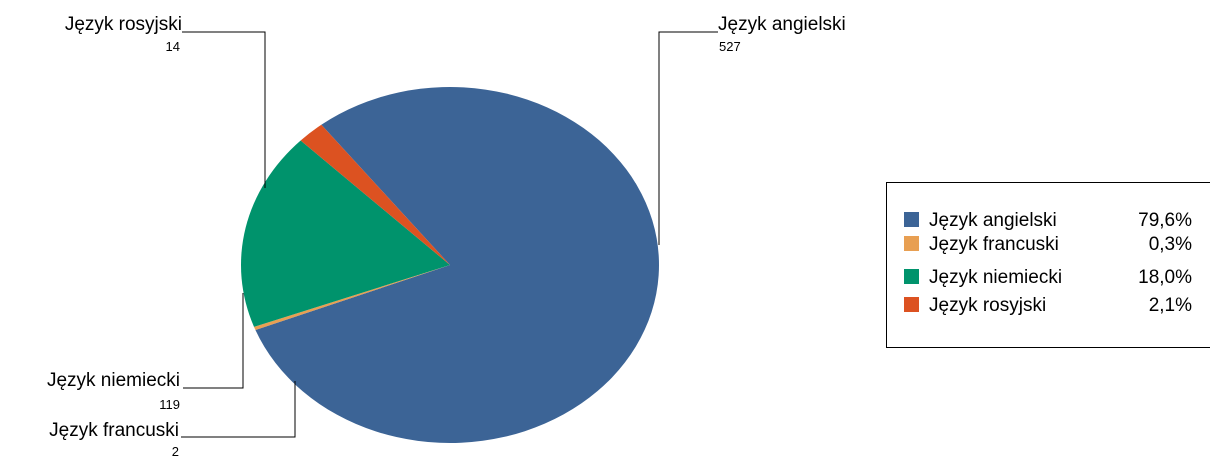 The image size is (1210, 462). What do you see at coordinates (1165, 277) in the screenshot?
I see `legend-percent-niemiecki: 18,0%` at bounding box center [1165, 277].